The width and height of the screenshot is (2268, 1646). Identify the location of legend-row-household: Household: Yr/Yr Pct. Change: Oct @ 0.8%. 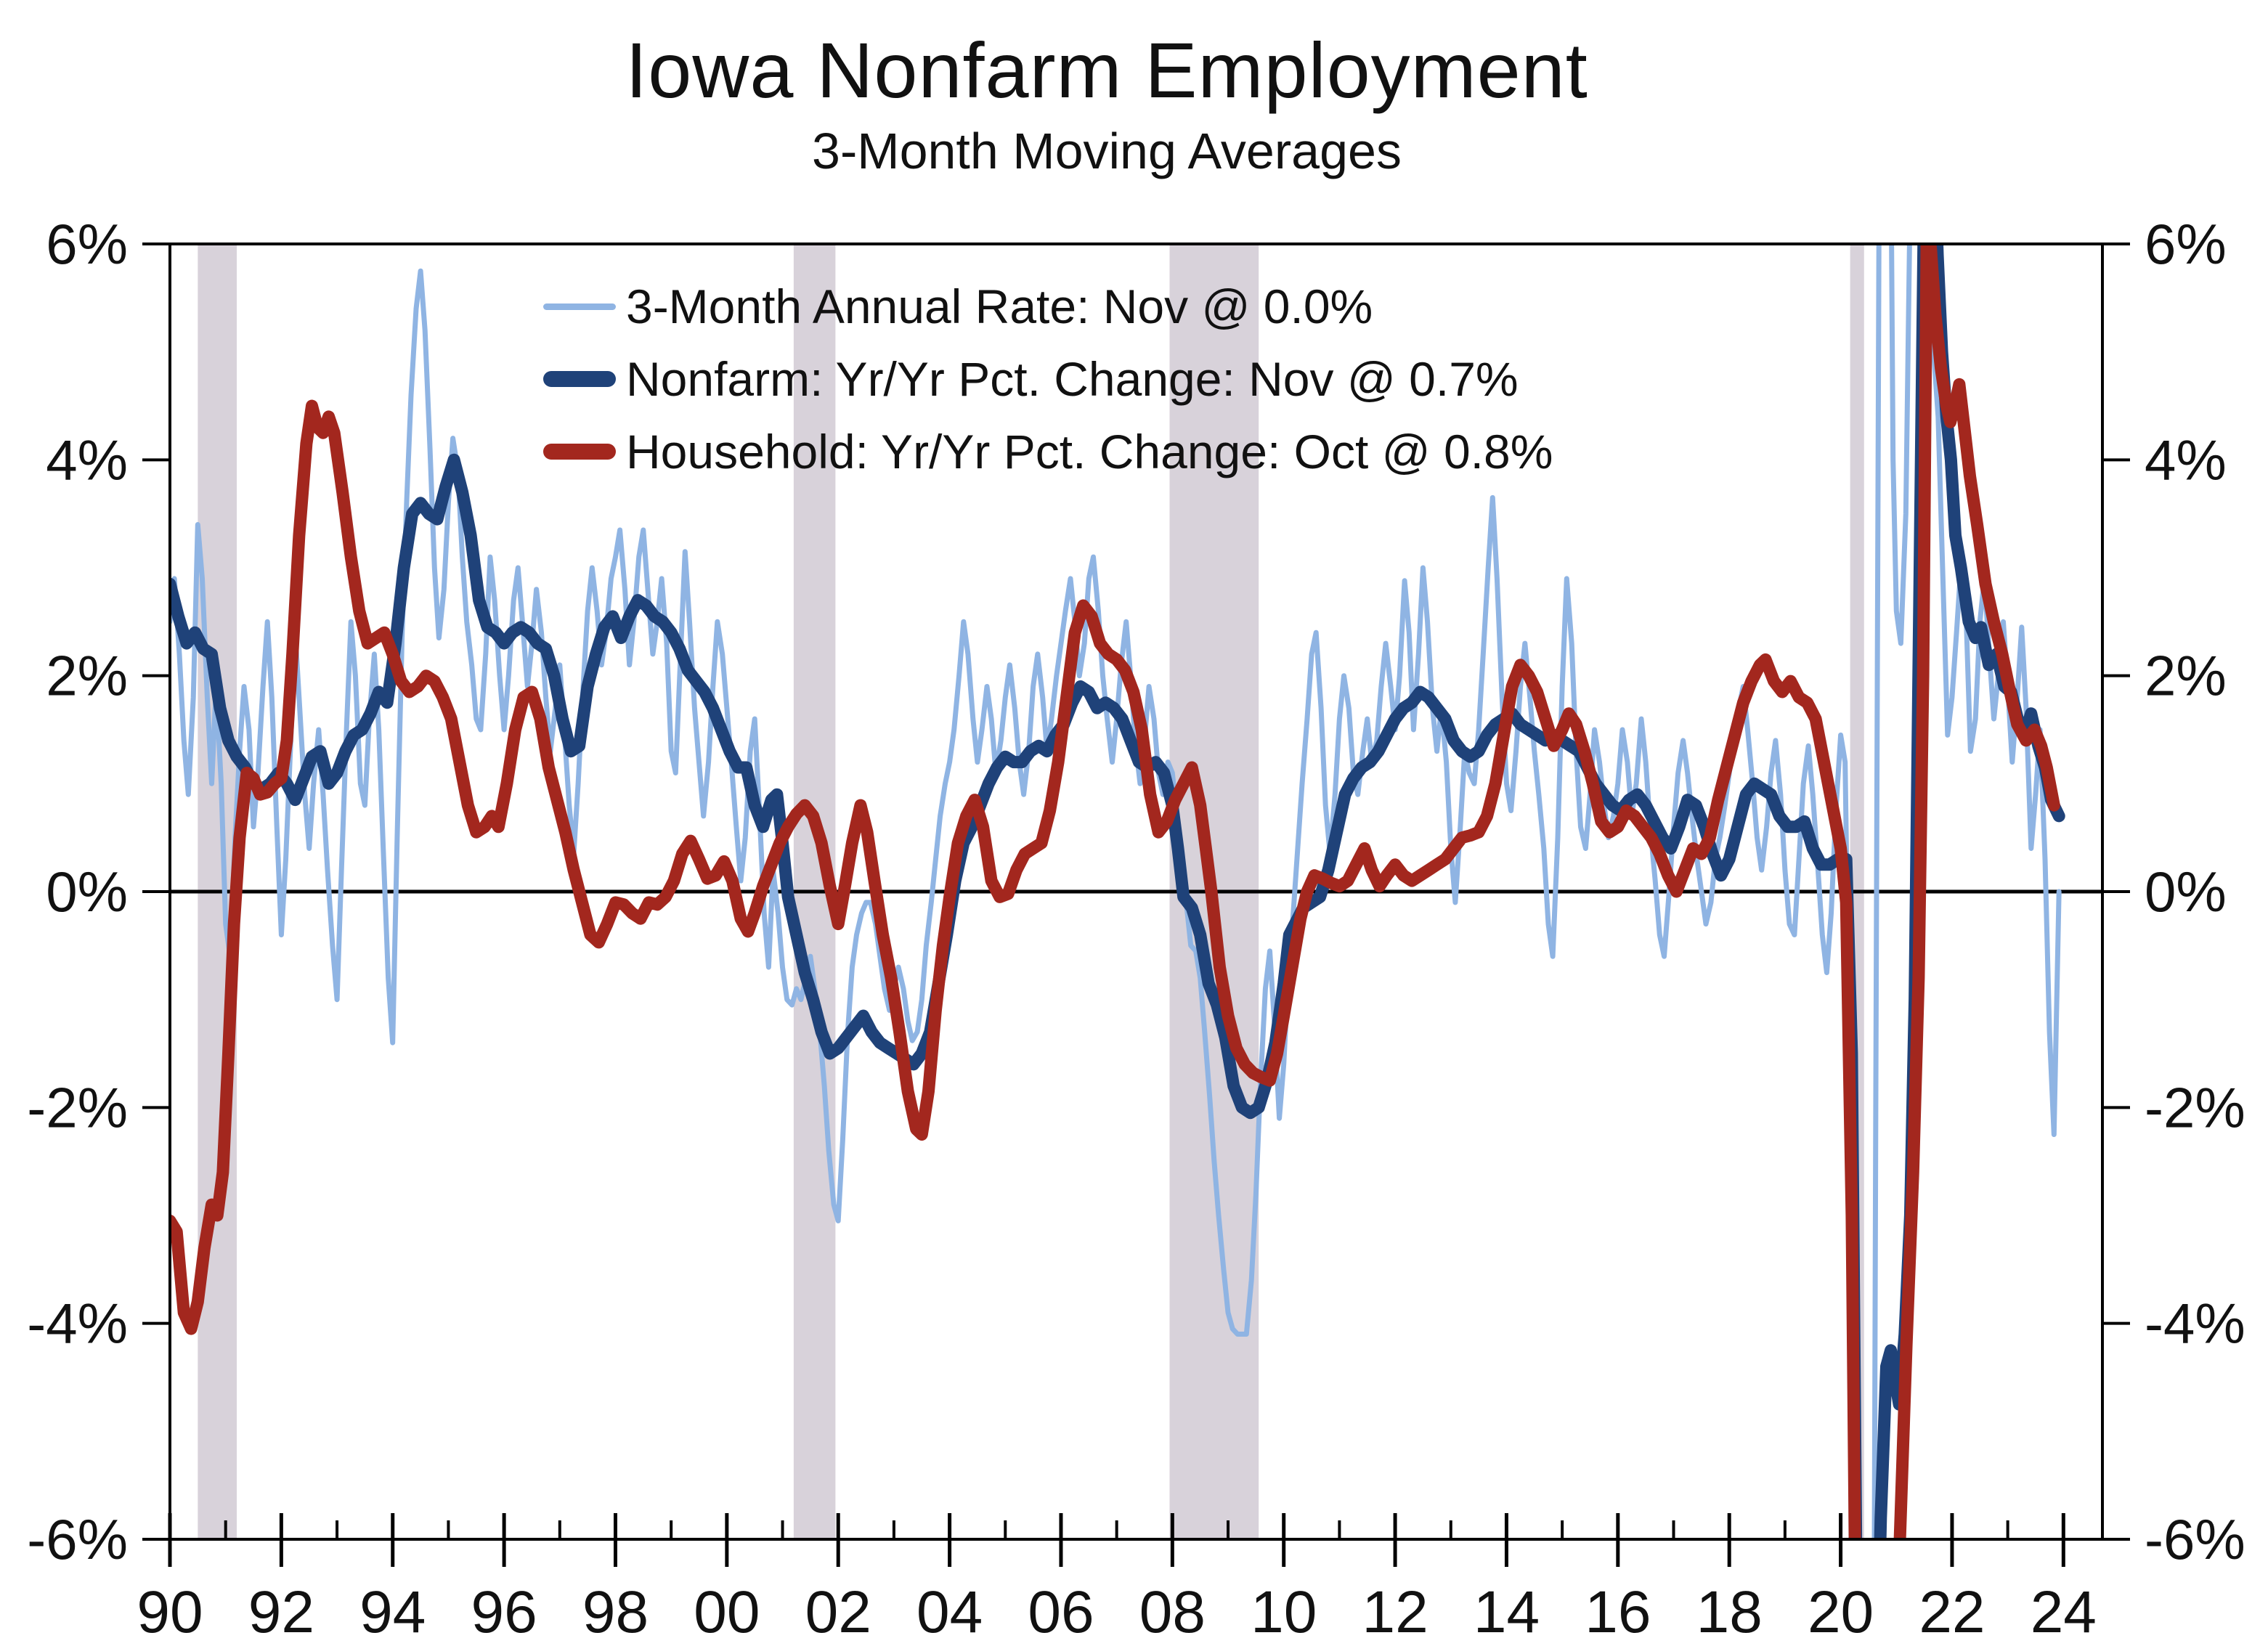
(1048, 451).